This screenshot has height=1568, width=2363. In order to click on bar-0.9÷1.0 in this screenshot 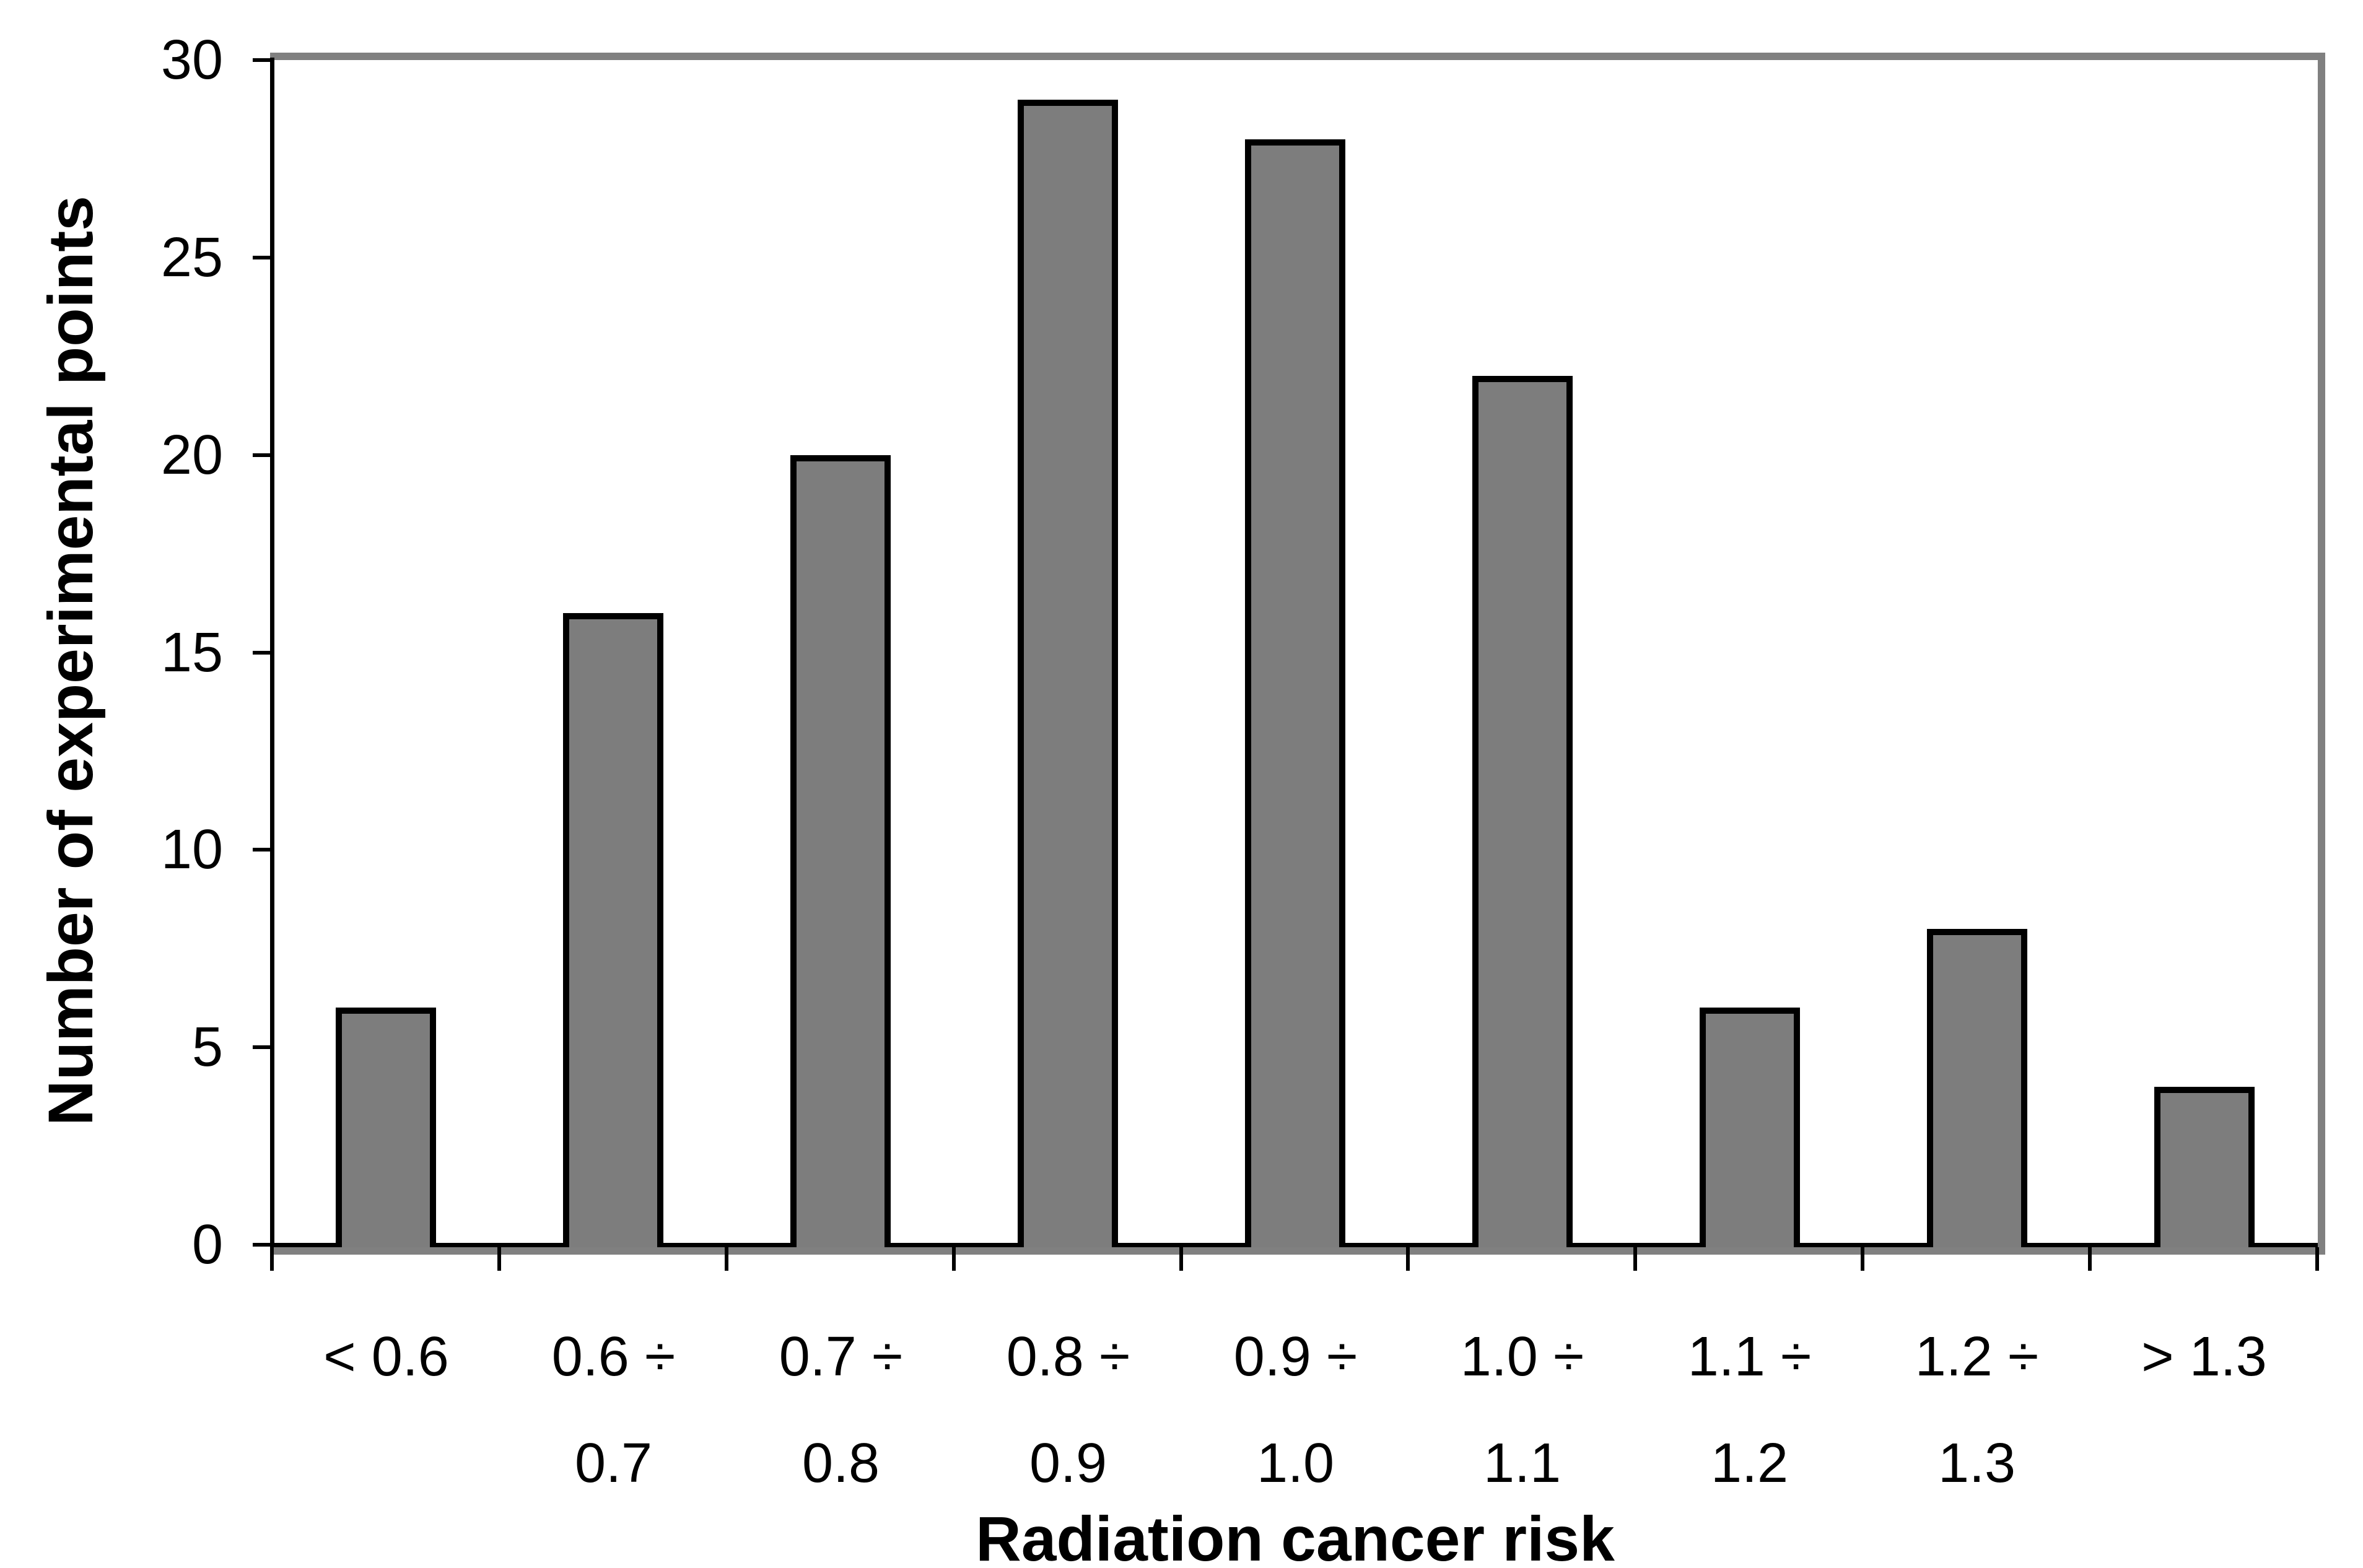, I will do `click(1295, 693)`.